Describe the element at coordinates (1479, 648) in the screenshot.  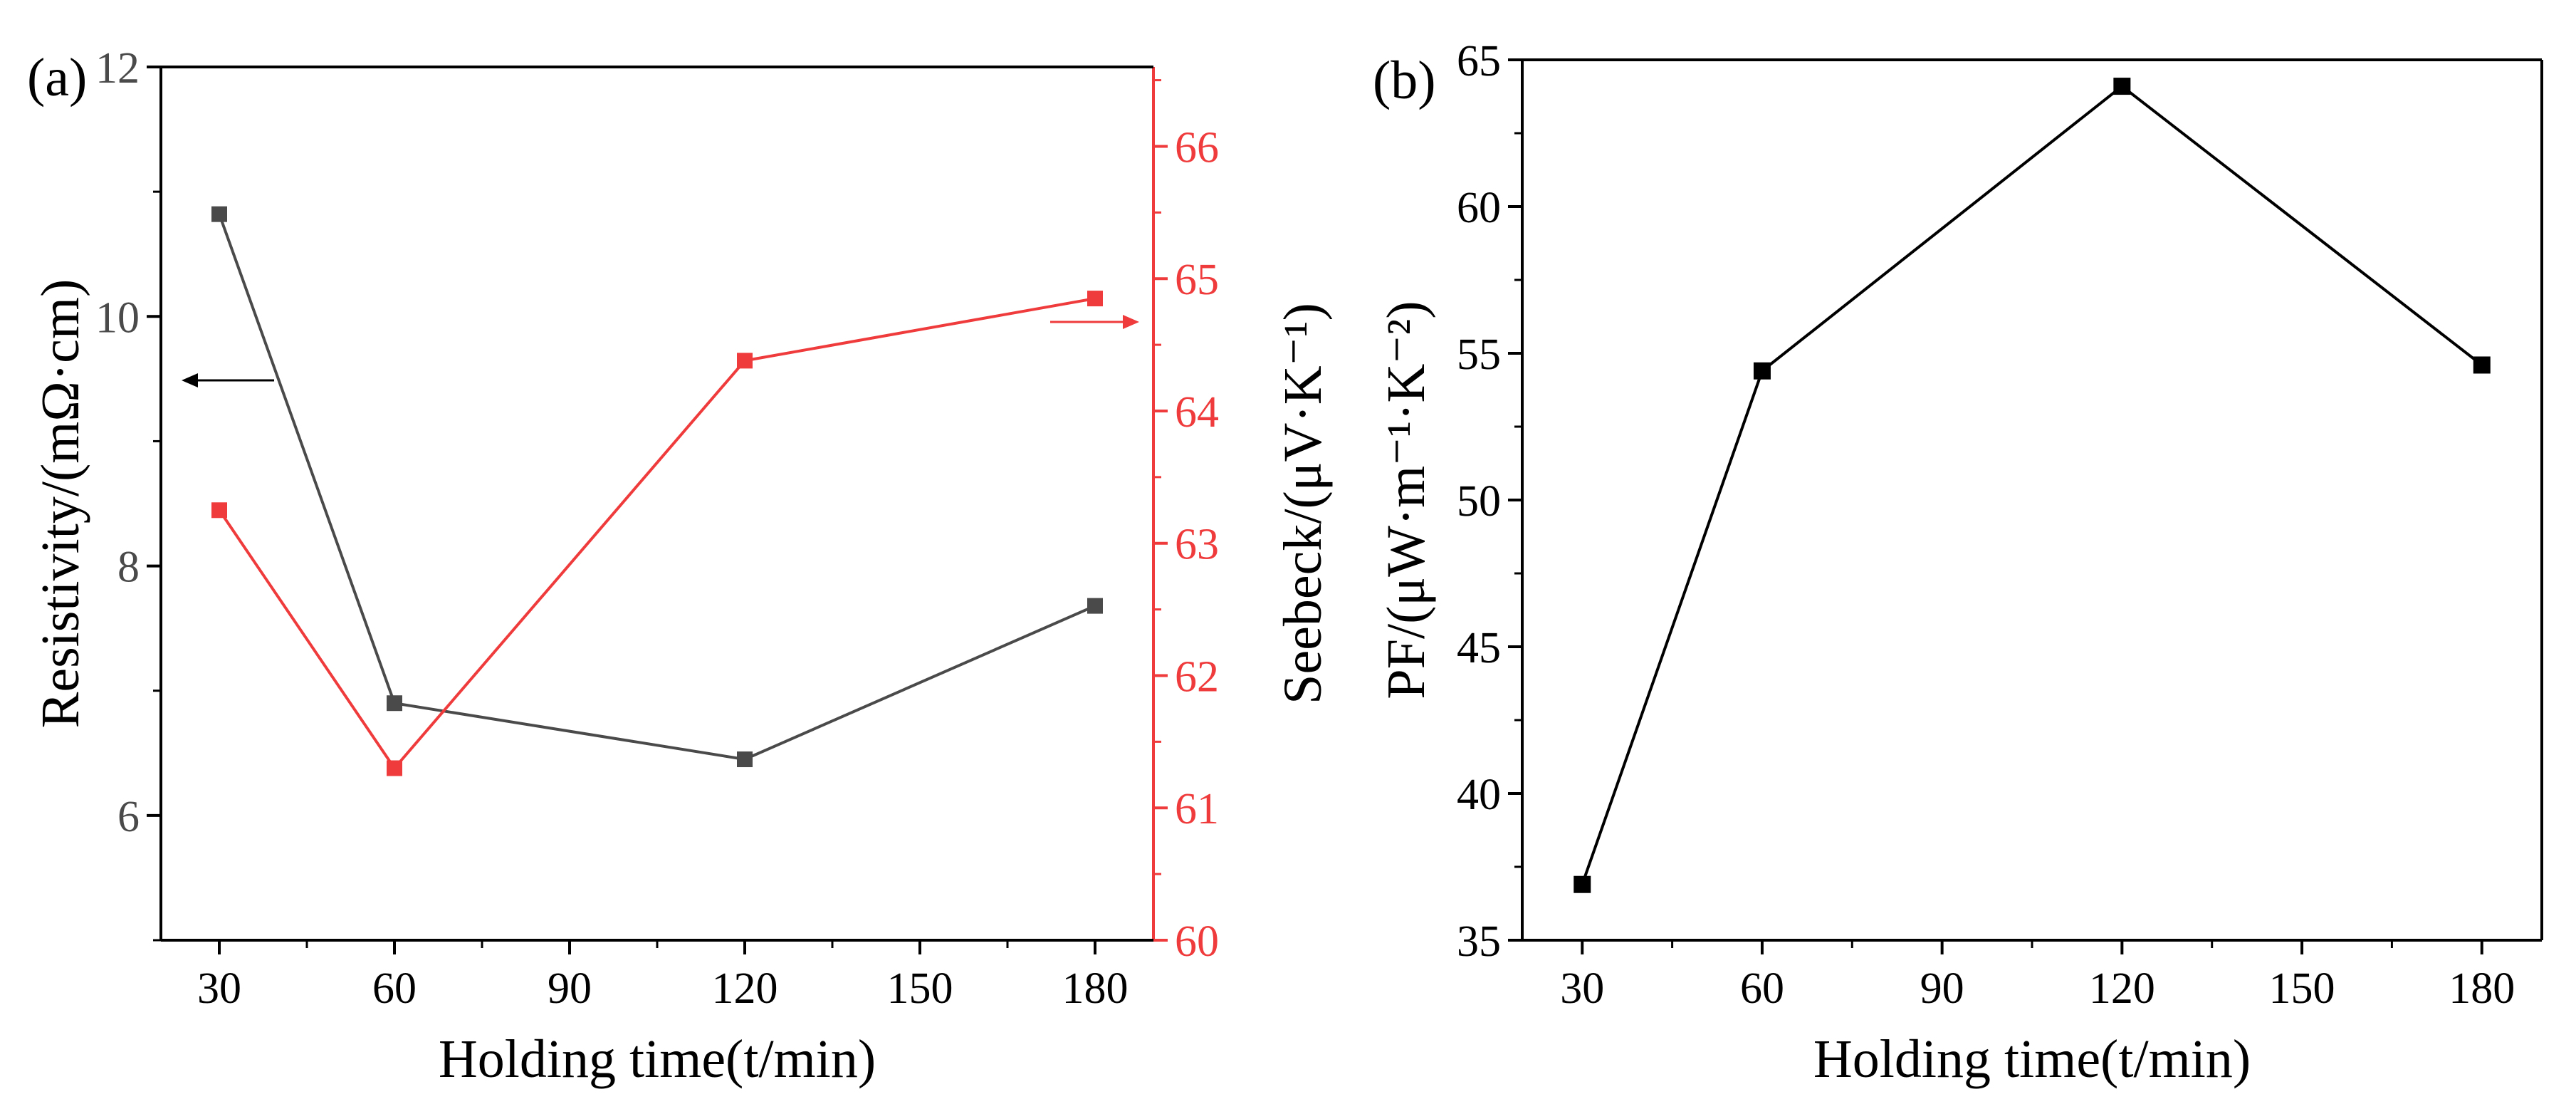
I see `y-tick-label: 45` at that location.